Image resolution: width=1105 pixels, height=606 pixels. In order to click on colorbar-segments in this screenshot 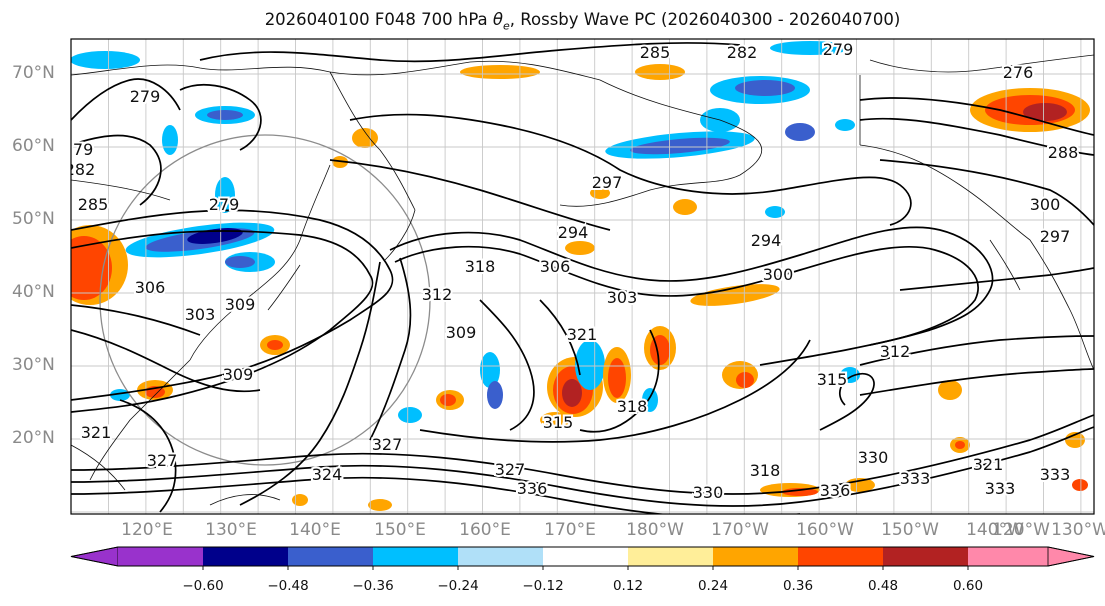, I will do `click(582, 558)`.